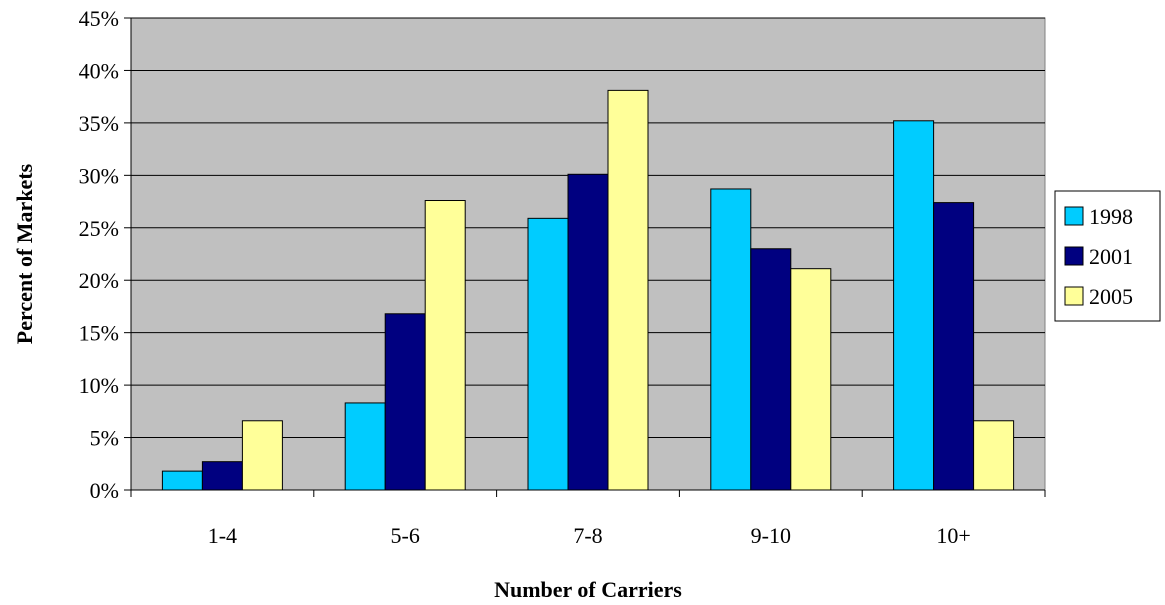 The image size is (1165, 605). Describe the element at coordinates (99, 333) in the screenshot. I see `y-tick-label: 15%` at that location.